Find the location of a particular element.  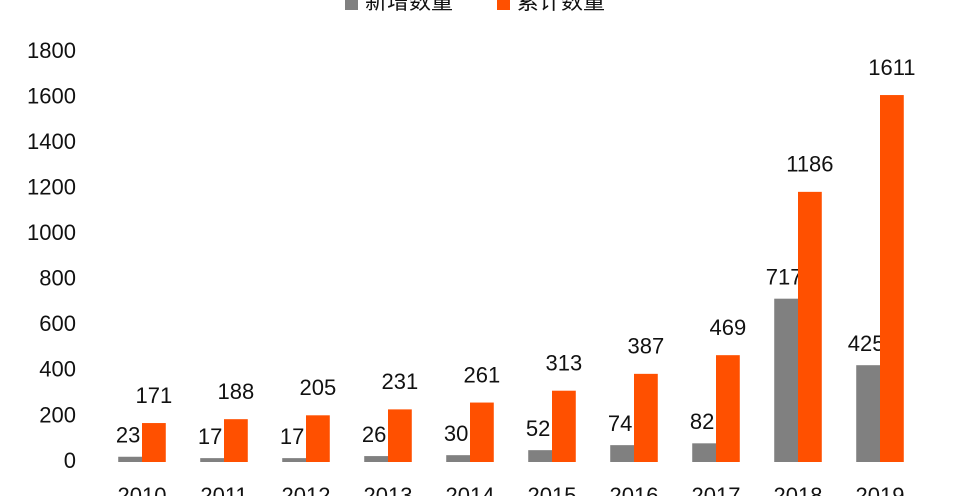

x-tick-label: 2017 is located at coordinates (716, 489).